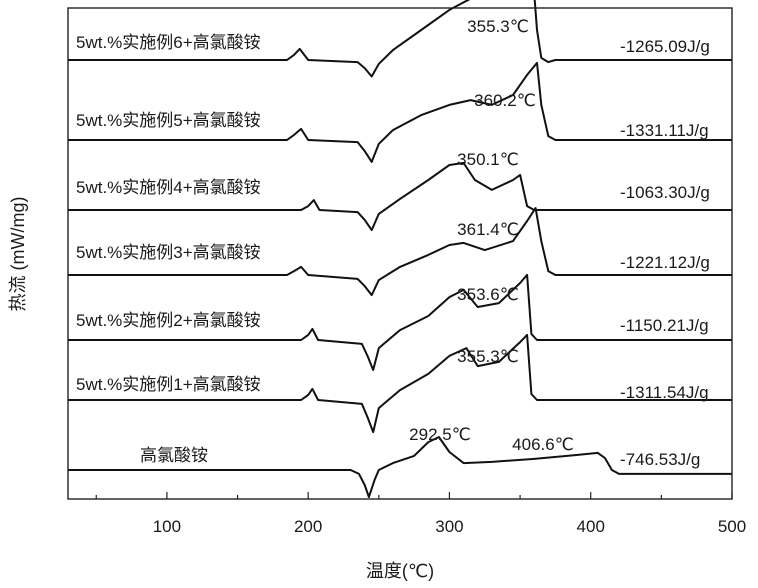 The width and height of the screenshot is (758, 588). I want to click on series-name-pure-ap: 高氯酸铵, so click(174, 455).